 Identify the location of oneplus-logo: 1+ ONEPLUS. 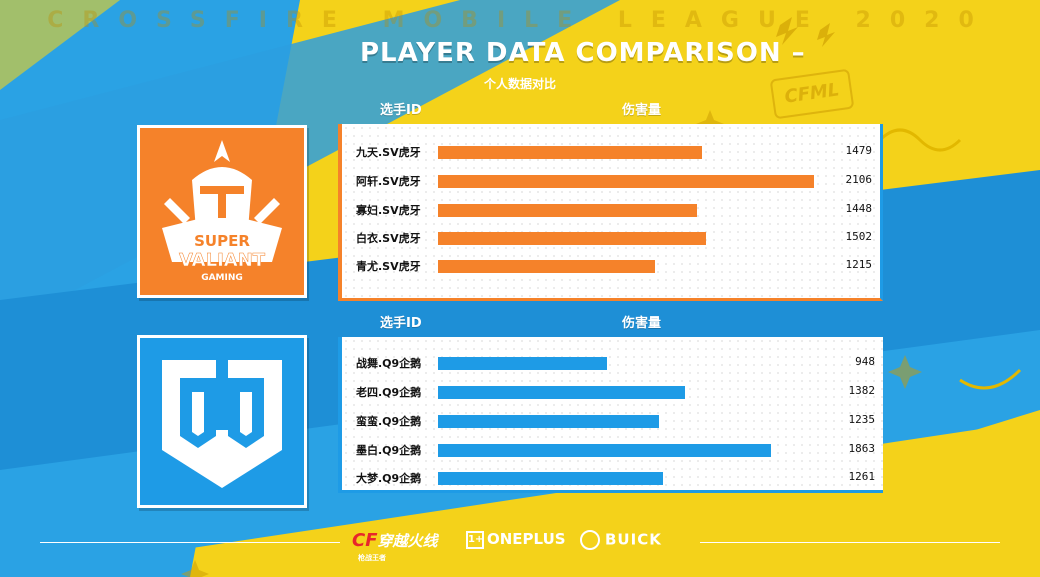
(516, 539).